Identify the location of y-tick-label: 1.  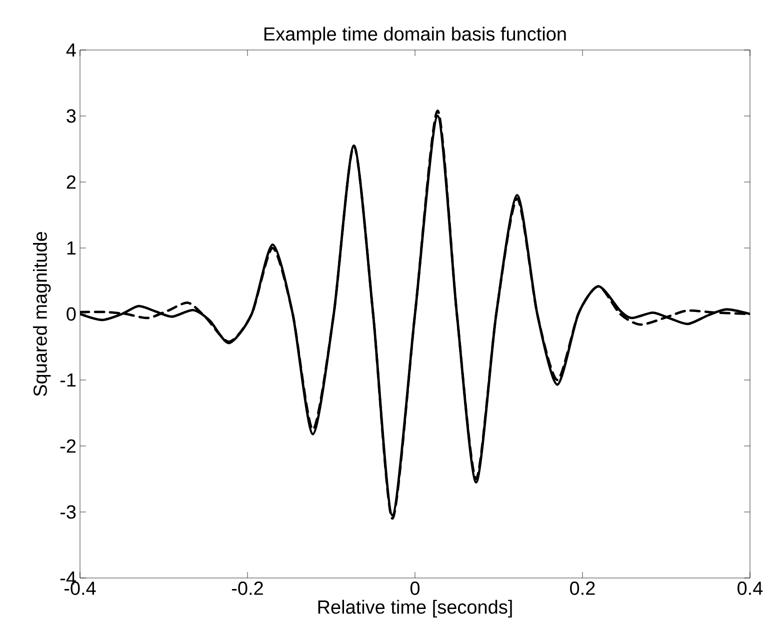
(71, 248).